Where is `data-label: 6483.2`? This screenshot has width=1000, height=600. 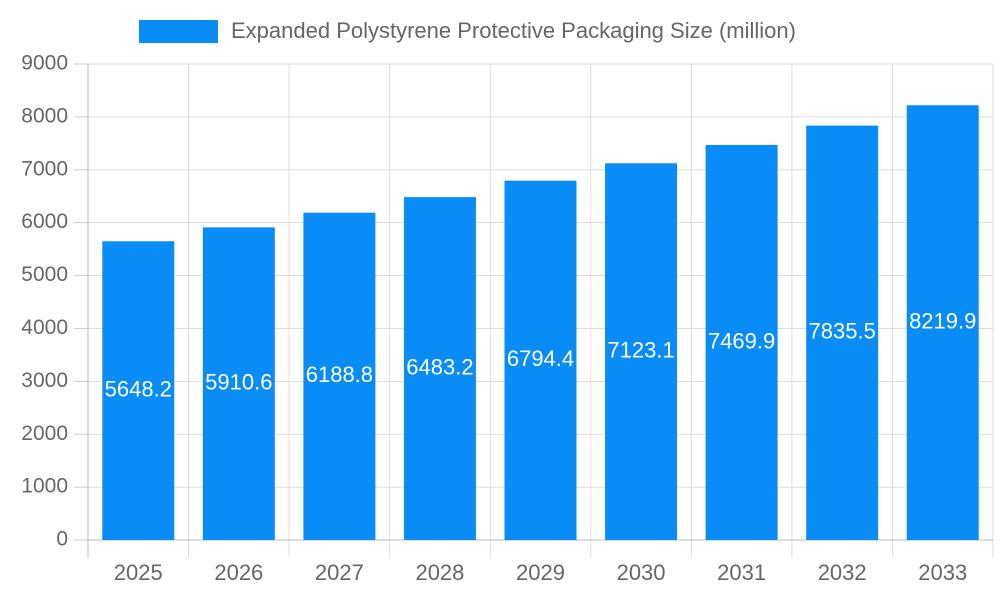
data-label: 6483.2 is located at coordinates (439, 366).